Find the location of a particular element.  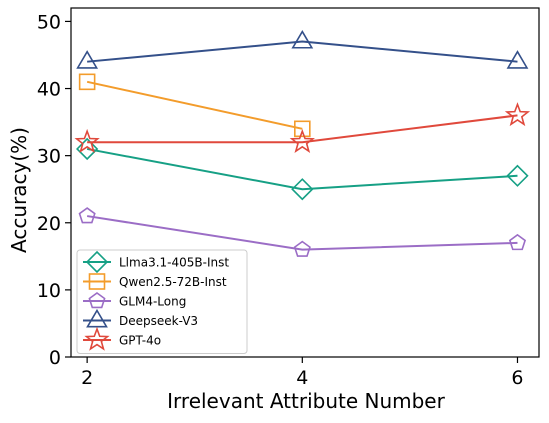

y-tick-label: 10 is located at coordinates (49, 291).